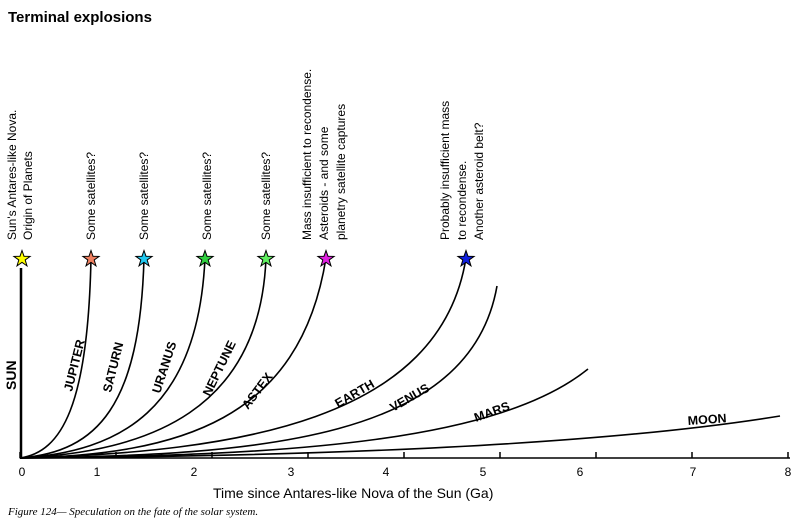  I want to click on x-tick-labels: 0 1 2 3 4 5 6 7 8, so click(405, 472).